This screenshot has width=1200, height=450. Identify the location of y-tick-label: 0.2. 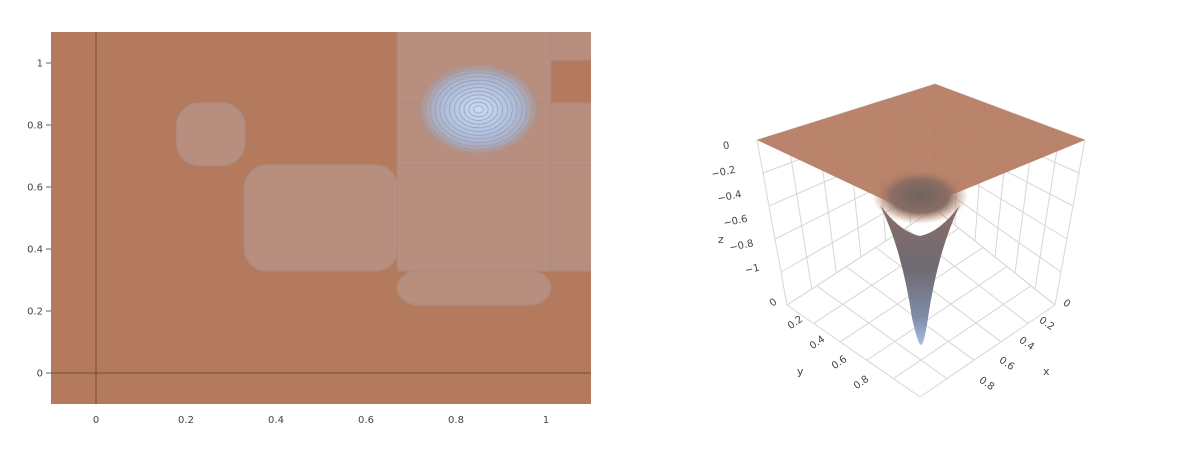
(35, 312).